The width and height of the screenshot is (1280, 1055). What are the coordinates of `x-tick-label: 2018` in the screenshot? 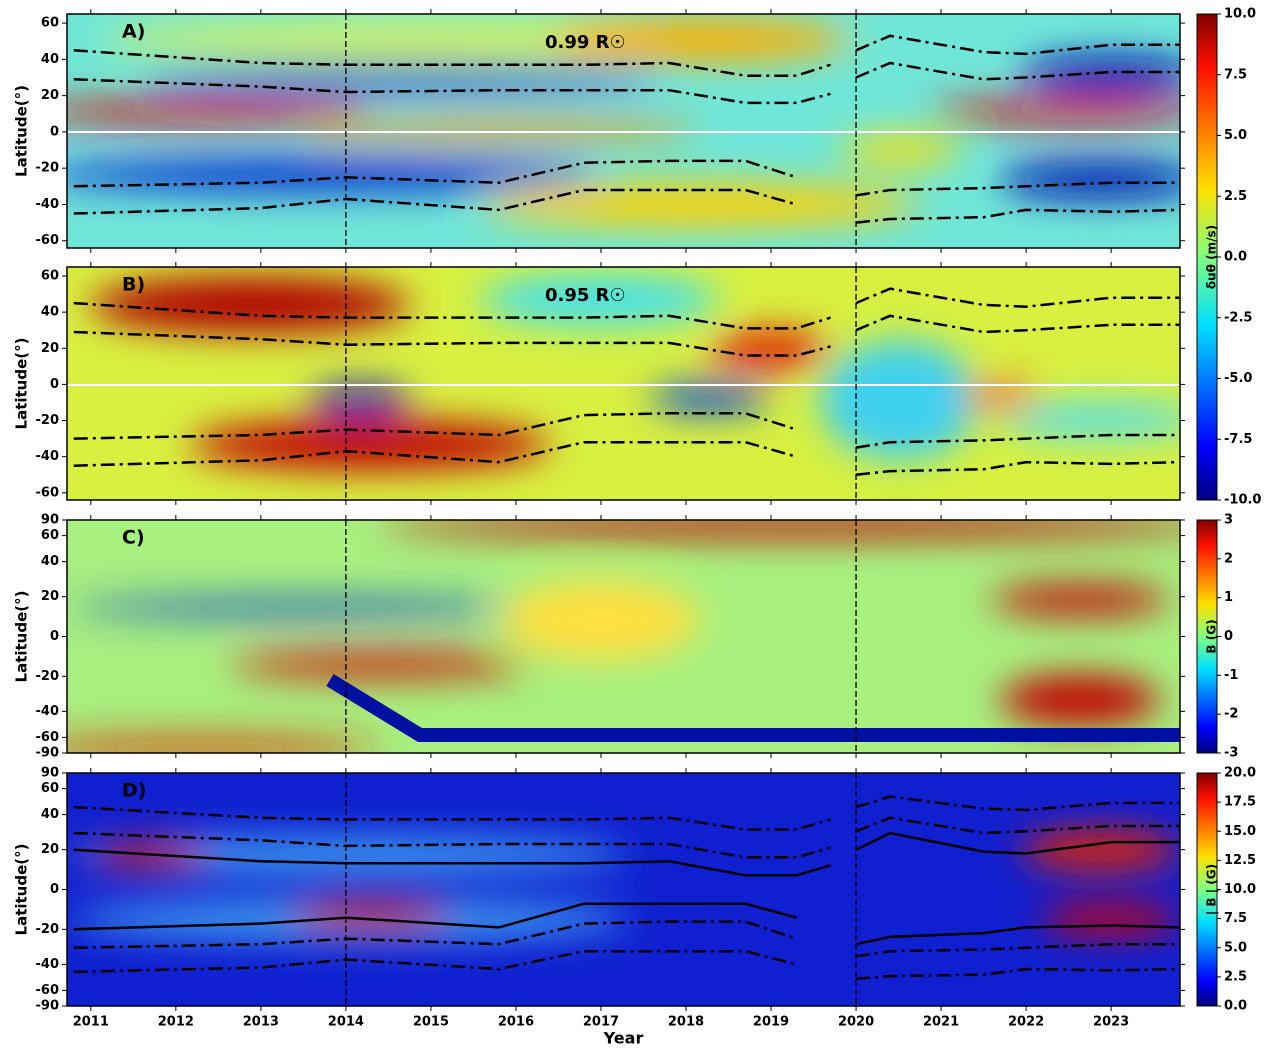 It's located at (686, 1022).